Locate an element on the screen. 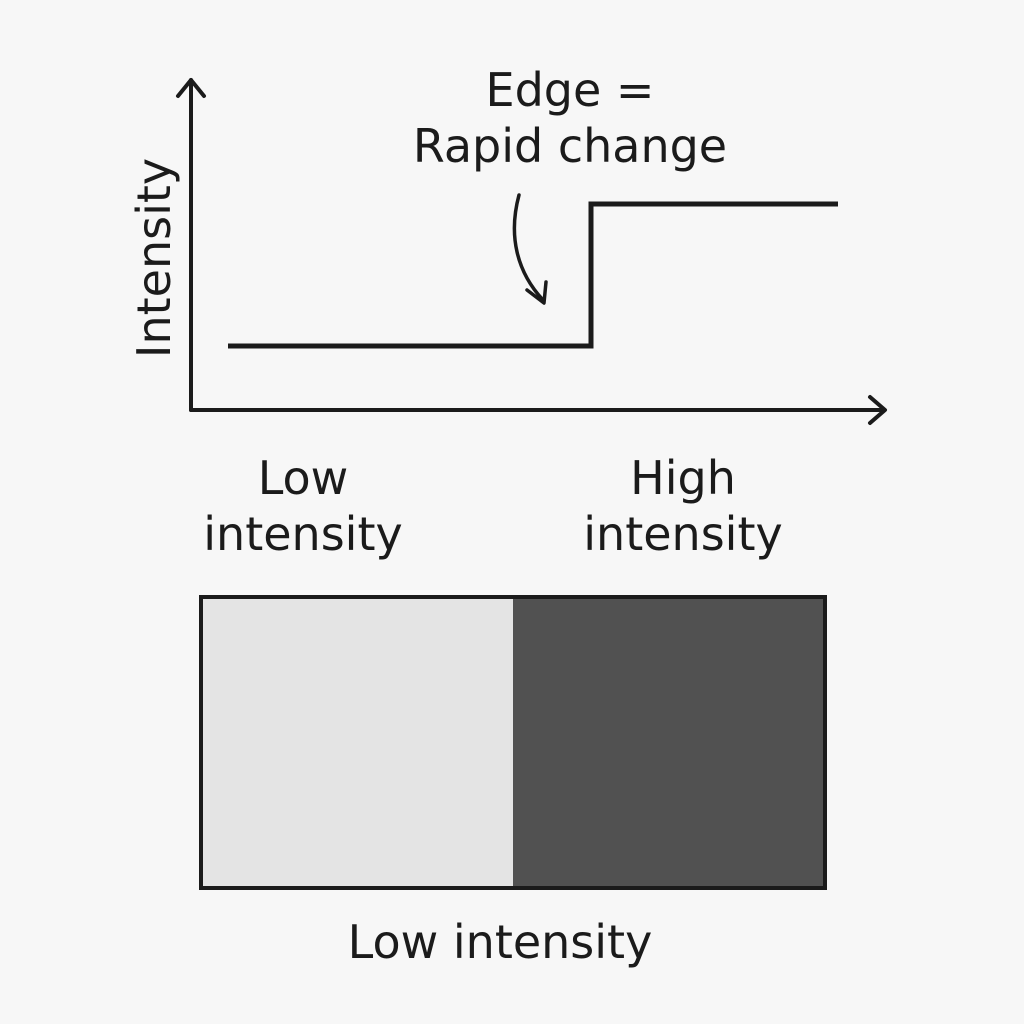  bottom-intensity-label: Low intensity is located at coordinates (500, 942).